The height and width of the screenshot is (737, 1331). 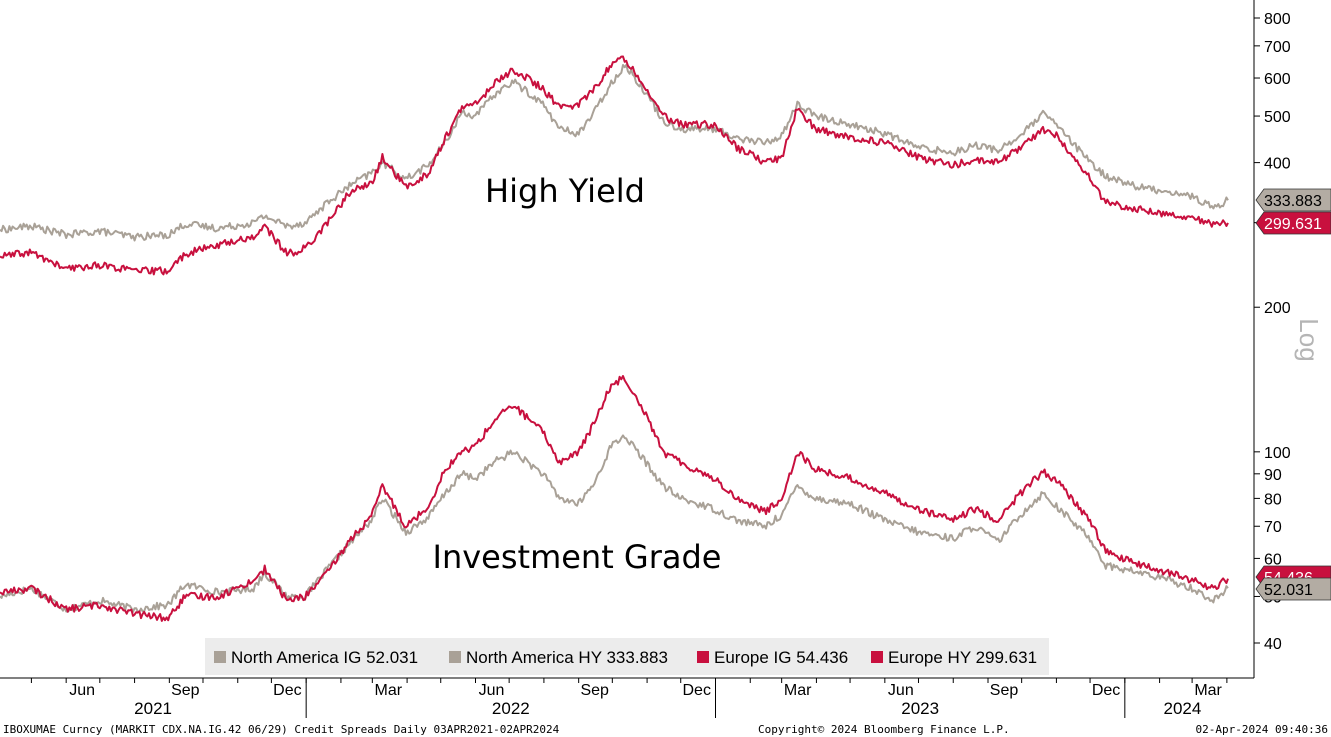 I want to click on last-value-tag: 333.883, so click(x=1293, y=200).